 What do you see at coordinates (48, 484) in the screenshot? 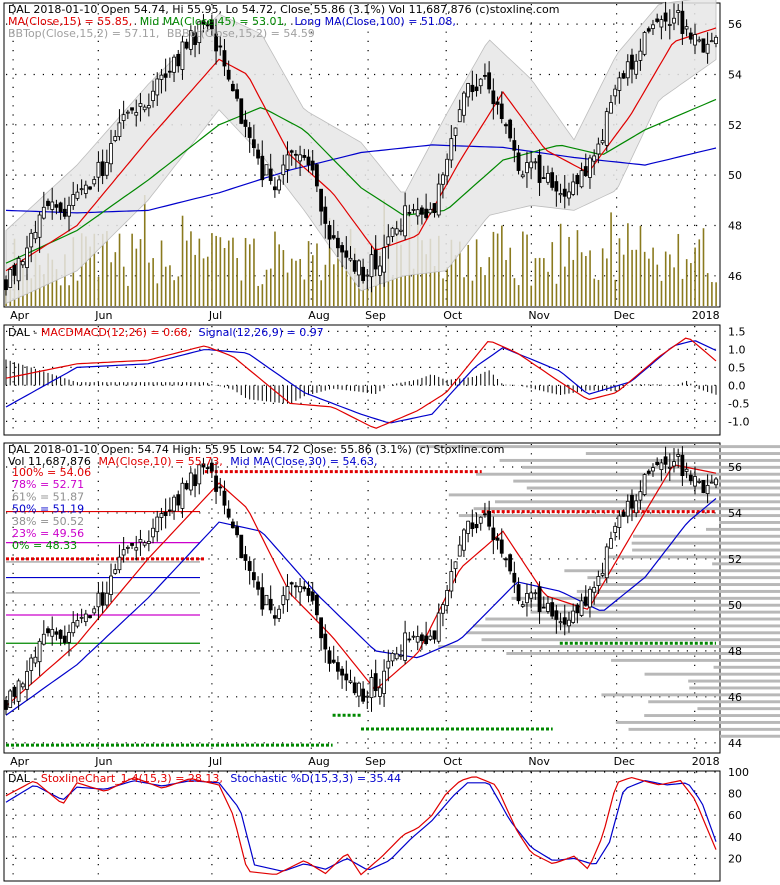
I see `fib-label-fib_78: 78% = 52.71` at bounding box center [48, 484].